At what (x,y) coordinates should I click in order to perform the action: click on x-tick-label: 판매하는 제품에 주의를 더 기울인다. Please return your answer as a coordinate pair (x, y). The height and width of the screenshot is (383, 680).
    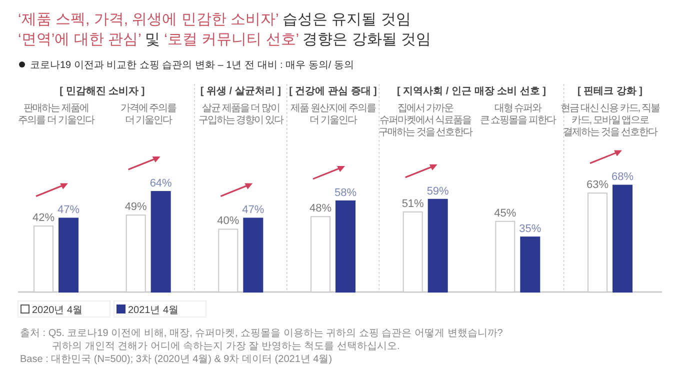
    Looking at the image, I should click on (56, 114).